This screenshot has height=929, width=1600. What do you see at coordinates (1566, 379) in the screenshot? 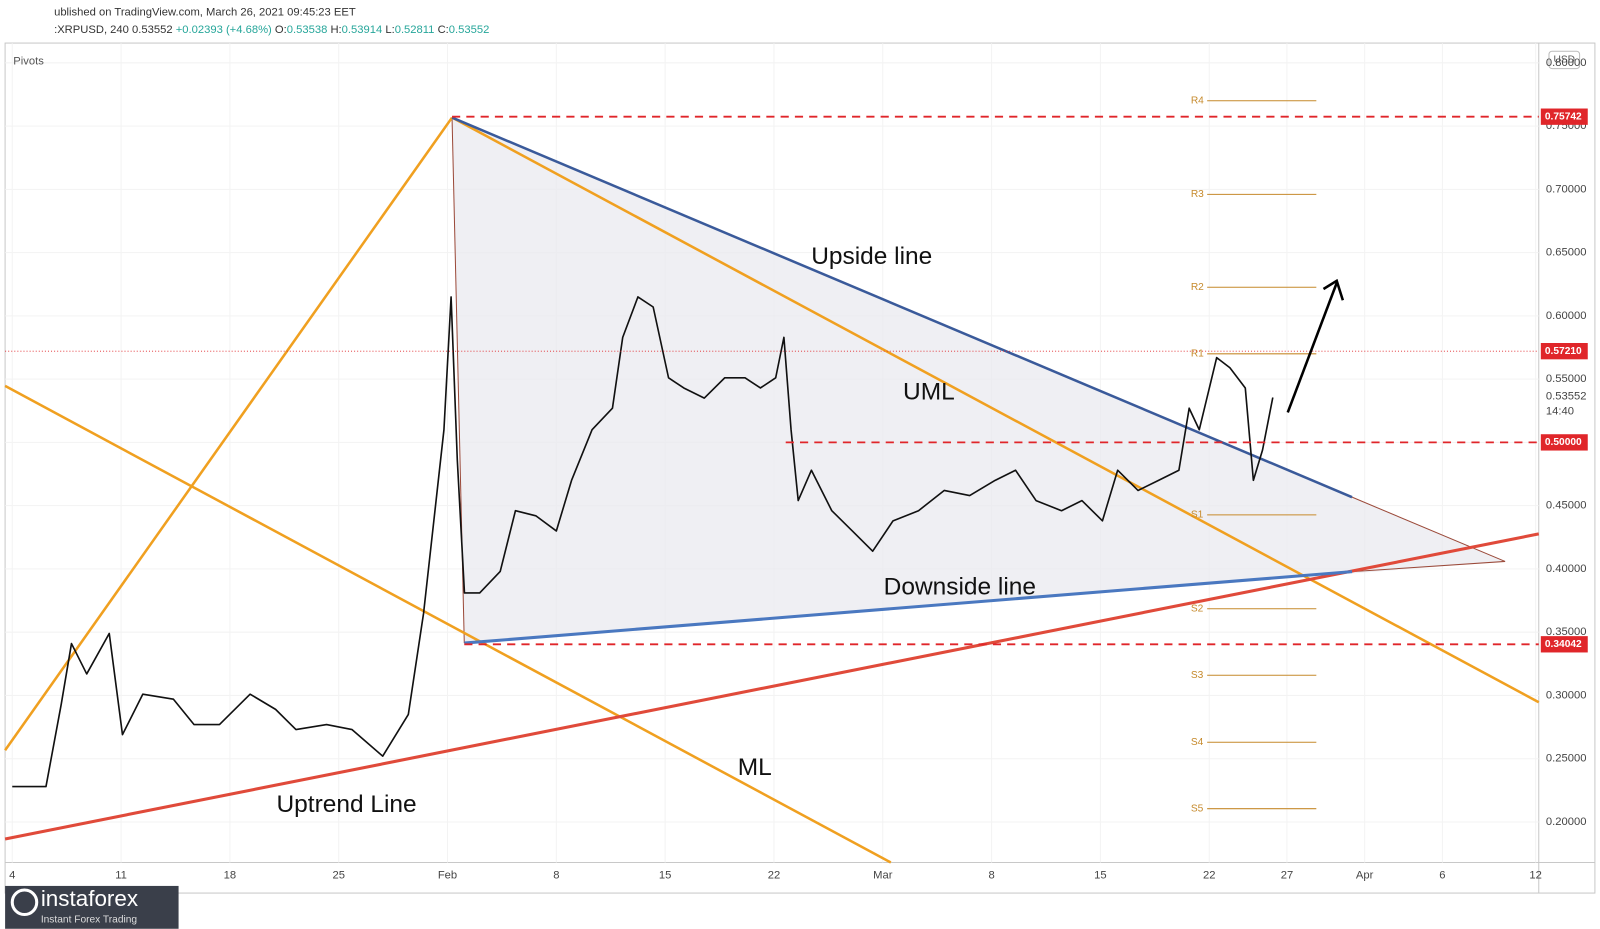
I see `y-tick-label: 0.55000` at bounding box center [1566, 379].